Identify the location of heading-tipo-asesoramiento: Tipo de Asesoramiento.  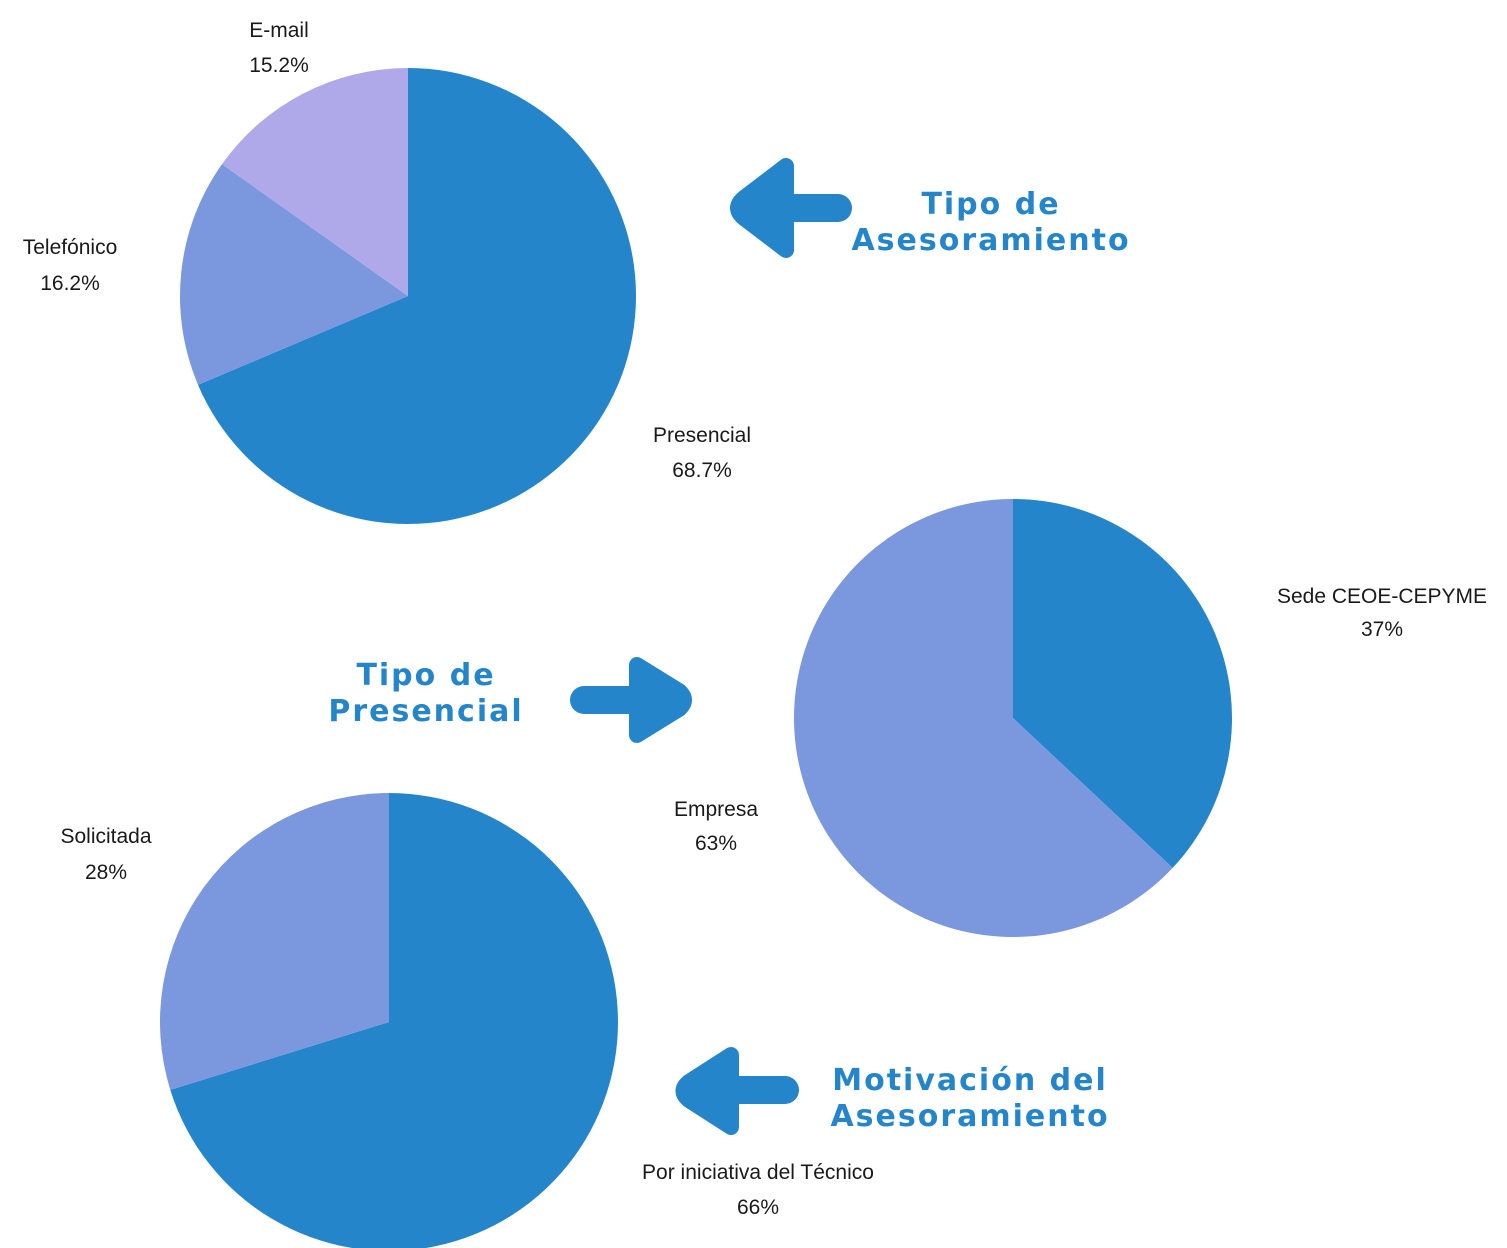
(990, 222).